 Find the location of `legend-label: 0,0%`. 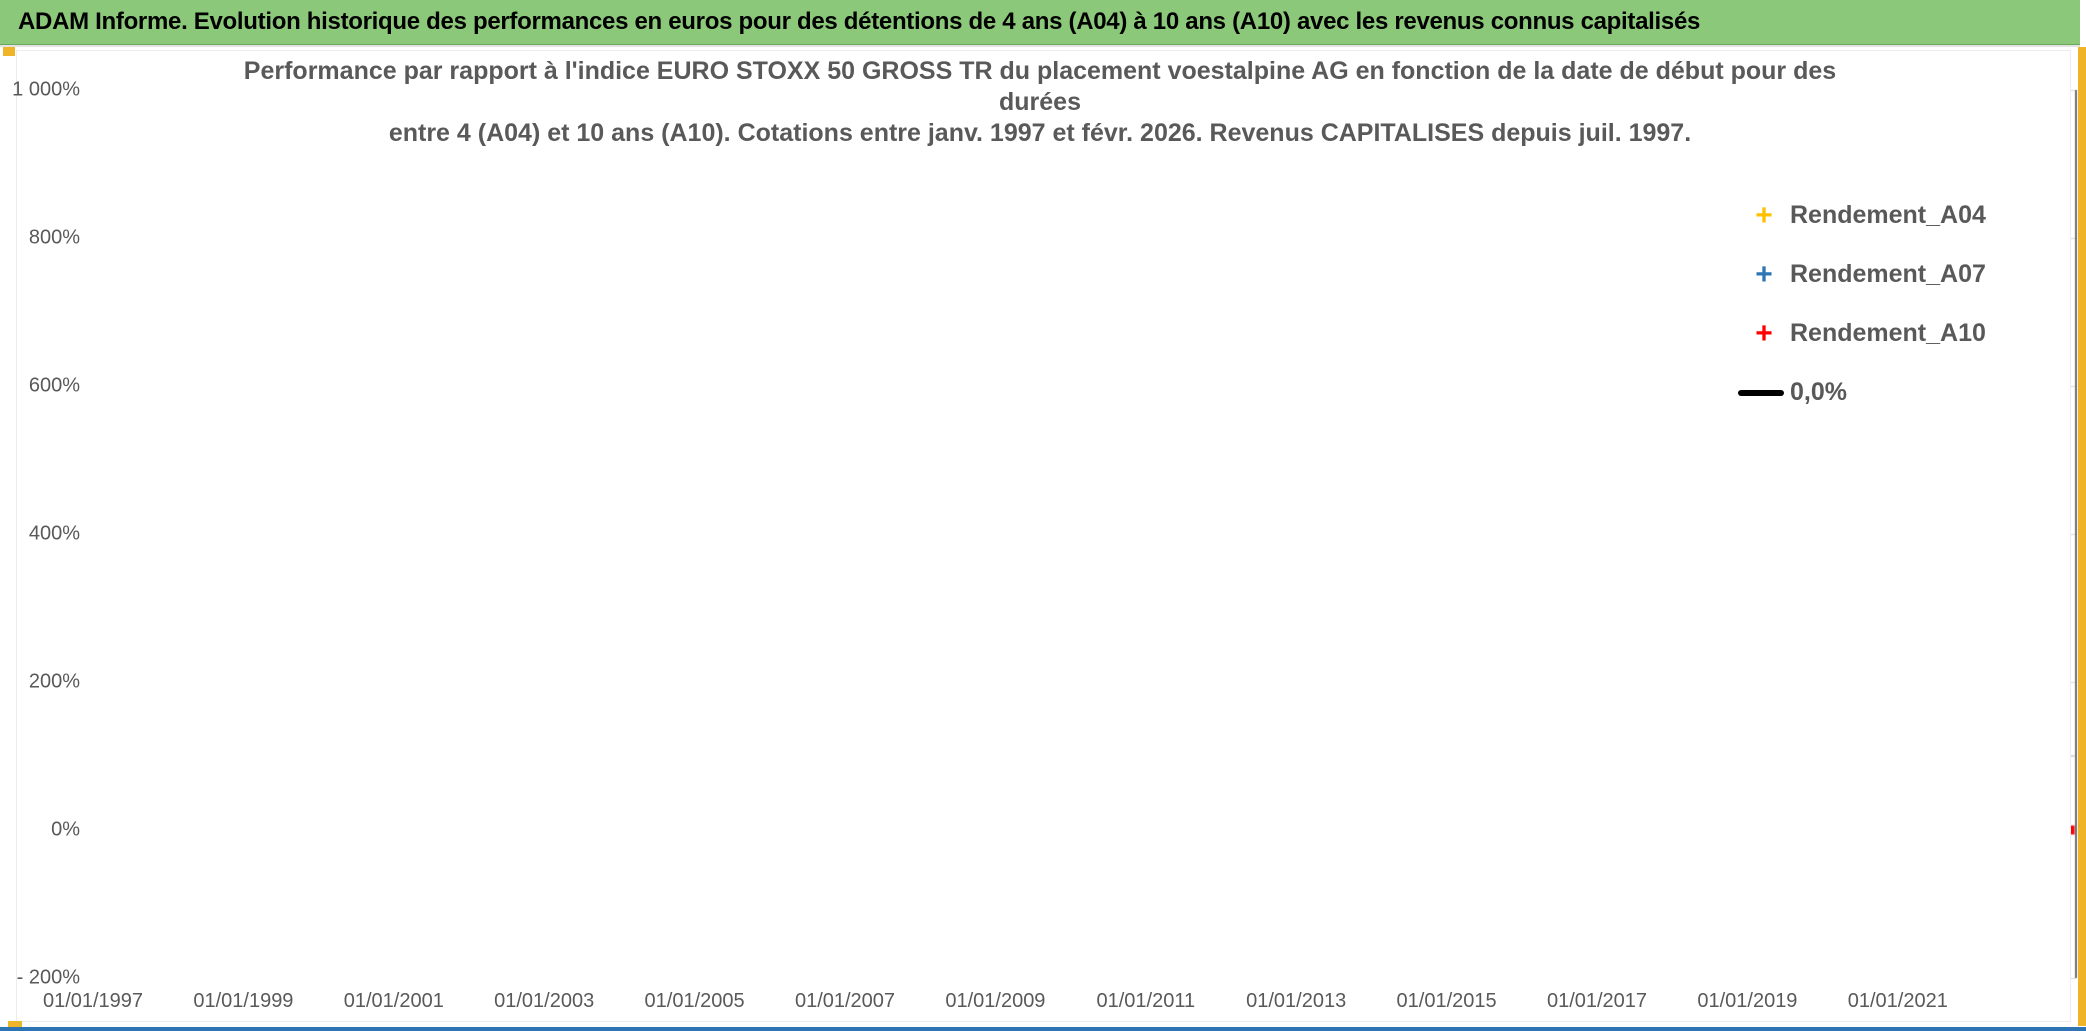

legend-label: 0,0% is located at coordinates (1818, 392).